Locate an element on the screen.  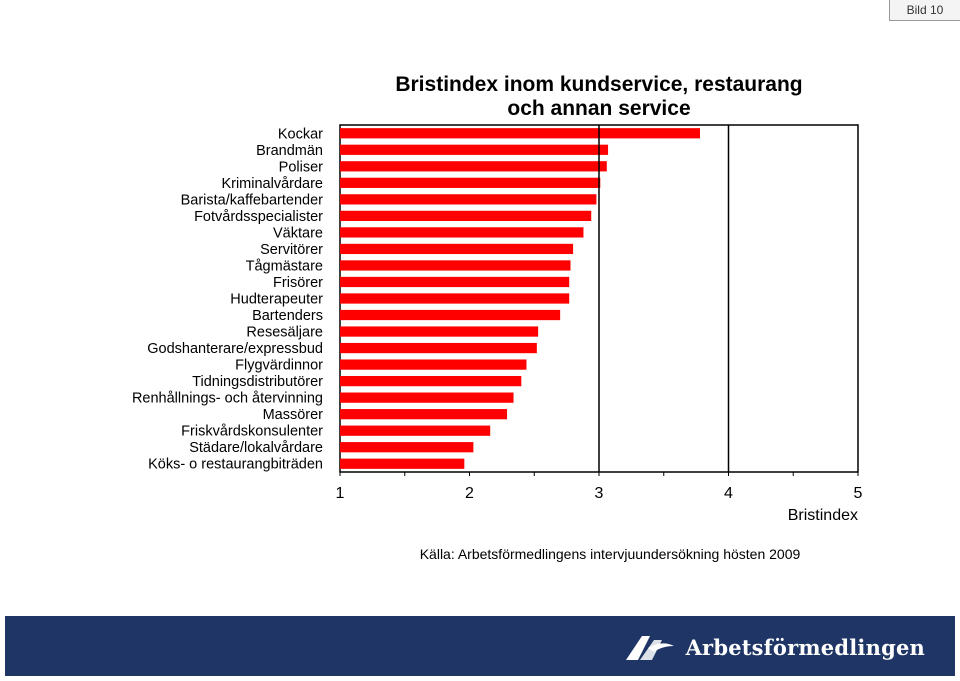
logo-text: Arbetsförmedlingen is located at coordinates (805, 647).